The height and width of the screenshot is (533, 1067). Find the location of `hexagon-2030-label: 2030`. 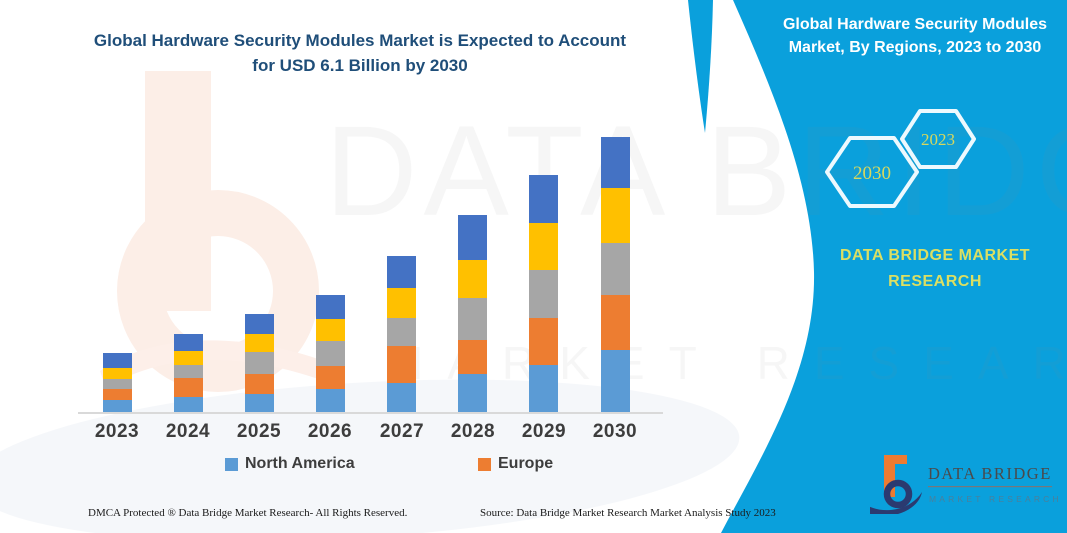

hexagon-2030-label: 2030 is located at coordinates (872, 173).